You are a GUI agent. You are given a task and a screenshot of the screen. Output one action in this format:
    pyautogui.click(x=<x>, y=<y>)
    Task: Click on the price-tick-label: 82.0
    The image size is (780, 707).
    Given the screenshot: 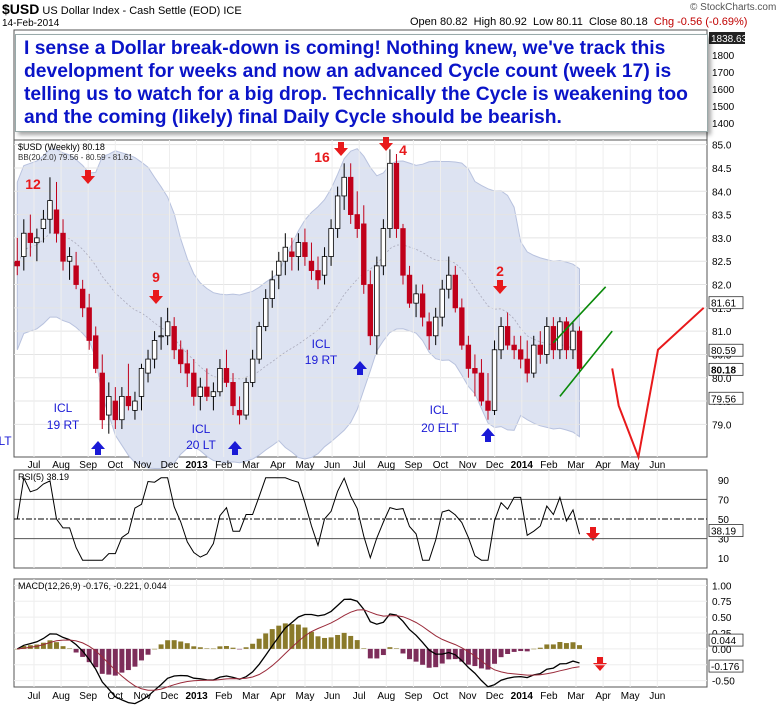 What is the action you would take?
    pyautogui.click(x=722, y=286)
    